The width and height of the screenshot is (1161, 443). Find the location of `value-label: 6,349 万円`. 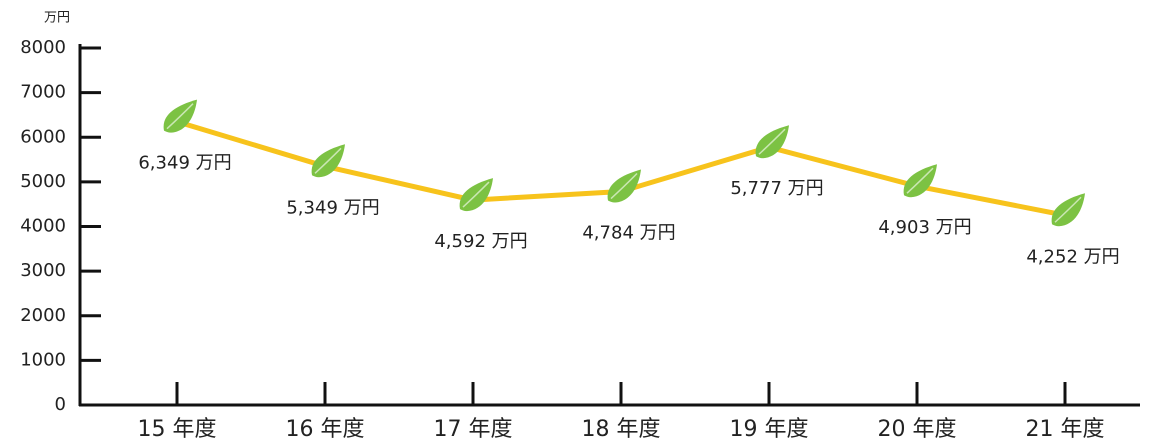

value-label: 6,349 万円 is located at coordinates (184, 163).